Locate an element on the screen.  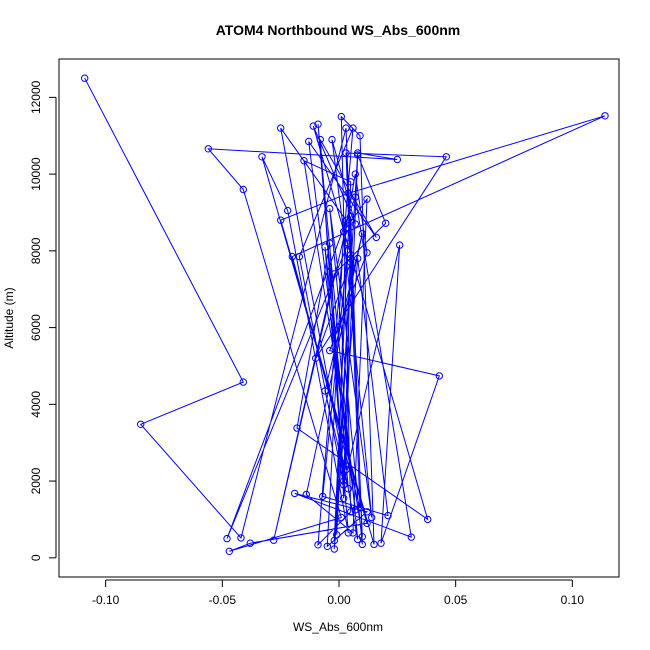
y-tick-label: 8000 is located at coordinates (36, 250).